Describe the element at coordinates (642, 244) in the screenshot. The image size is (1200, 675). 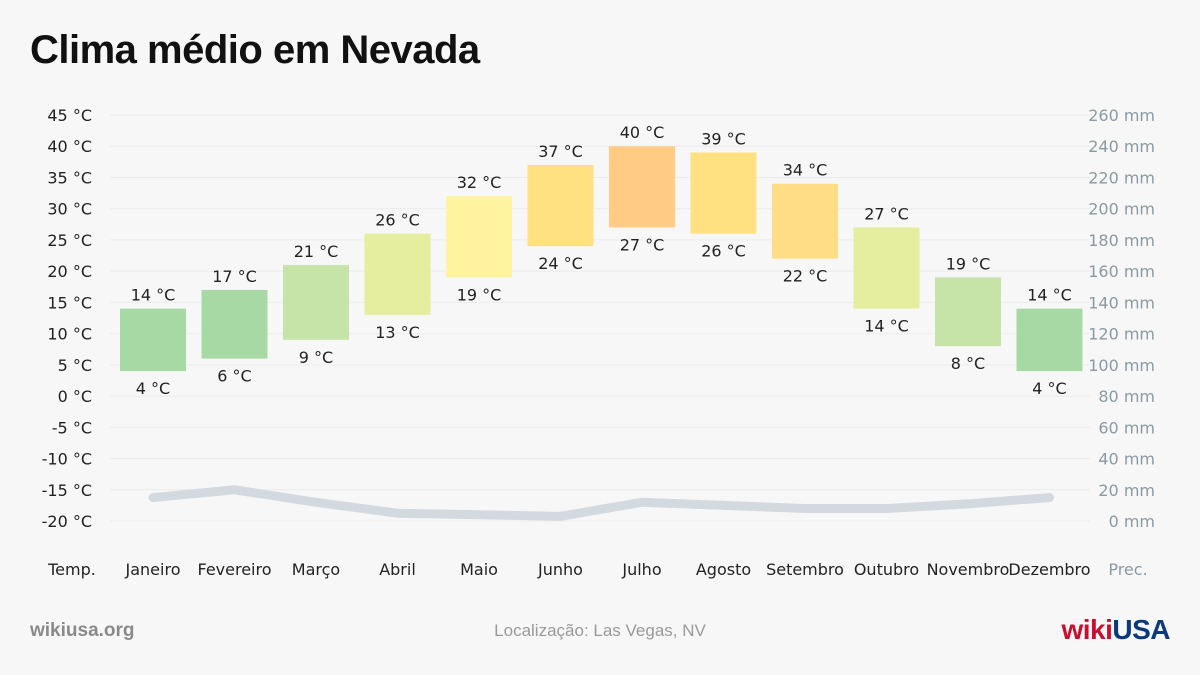
I see `low-temp-label: 27 °C` at that location.